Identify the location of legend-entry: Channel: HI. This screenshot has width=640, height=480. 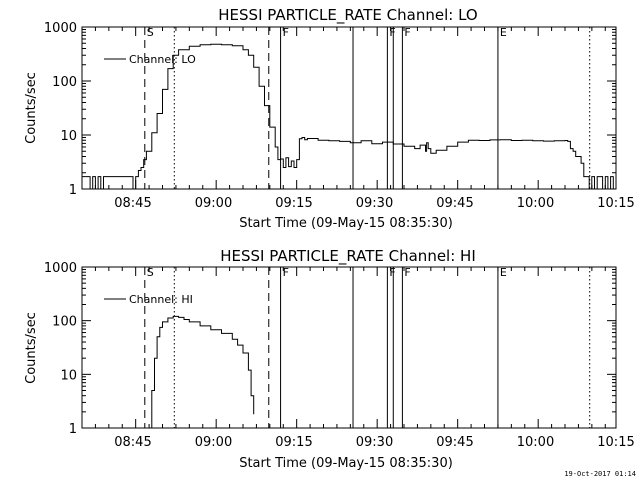
(161, 299).